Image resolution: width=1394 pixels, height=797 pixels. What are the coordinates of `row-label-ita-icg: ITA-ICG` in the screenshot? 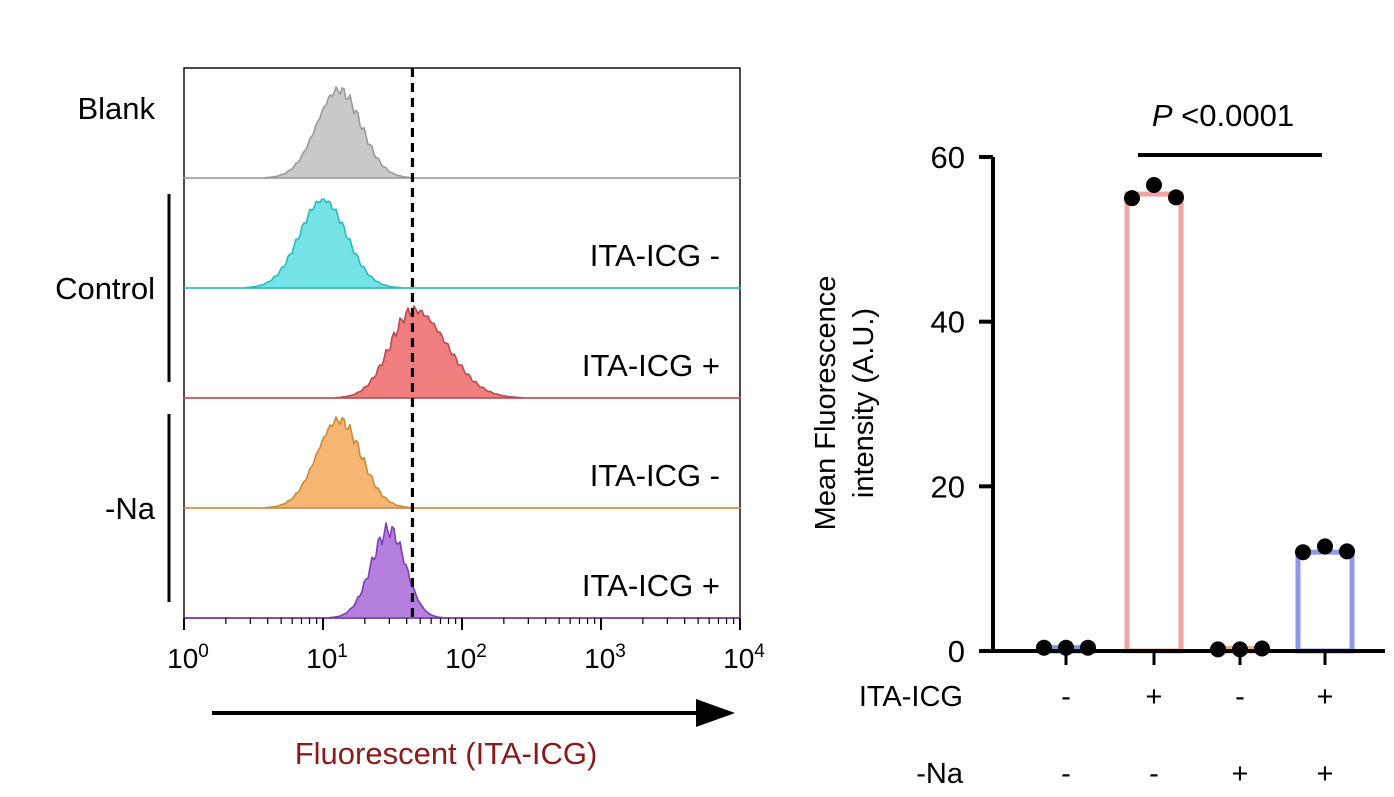 It's located at (911, 697).